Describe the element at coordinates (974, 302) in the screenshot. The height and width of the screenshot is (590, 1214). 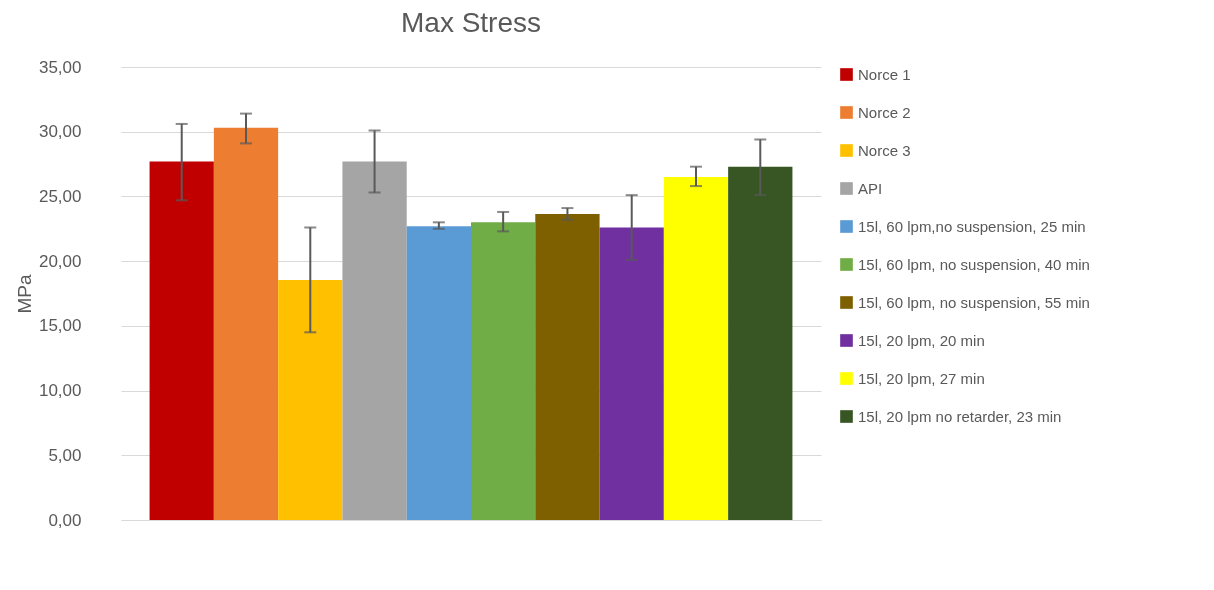
I see `legend-label: 15l, 60 lpm, no suspension, 55 min` at that location.